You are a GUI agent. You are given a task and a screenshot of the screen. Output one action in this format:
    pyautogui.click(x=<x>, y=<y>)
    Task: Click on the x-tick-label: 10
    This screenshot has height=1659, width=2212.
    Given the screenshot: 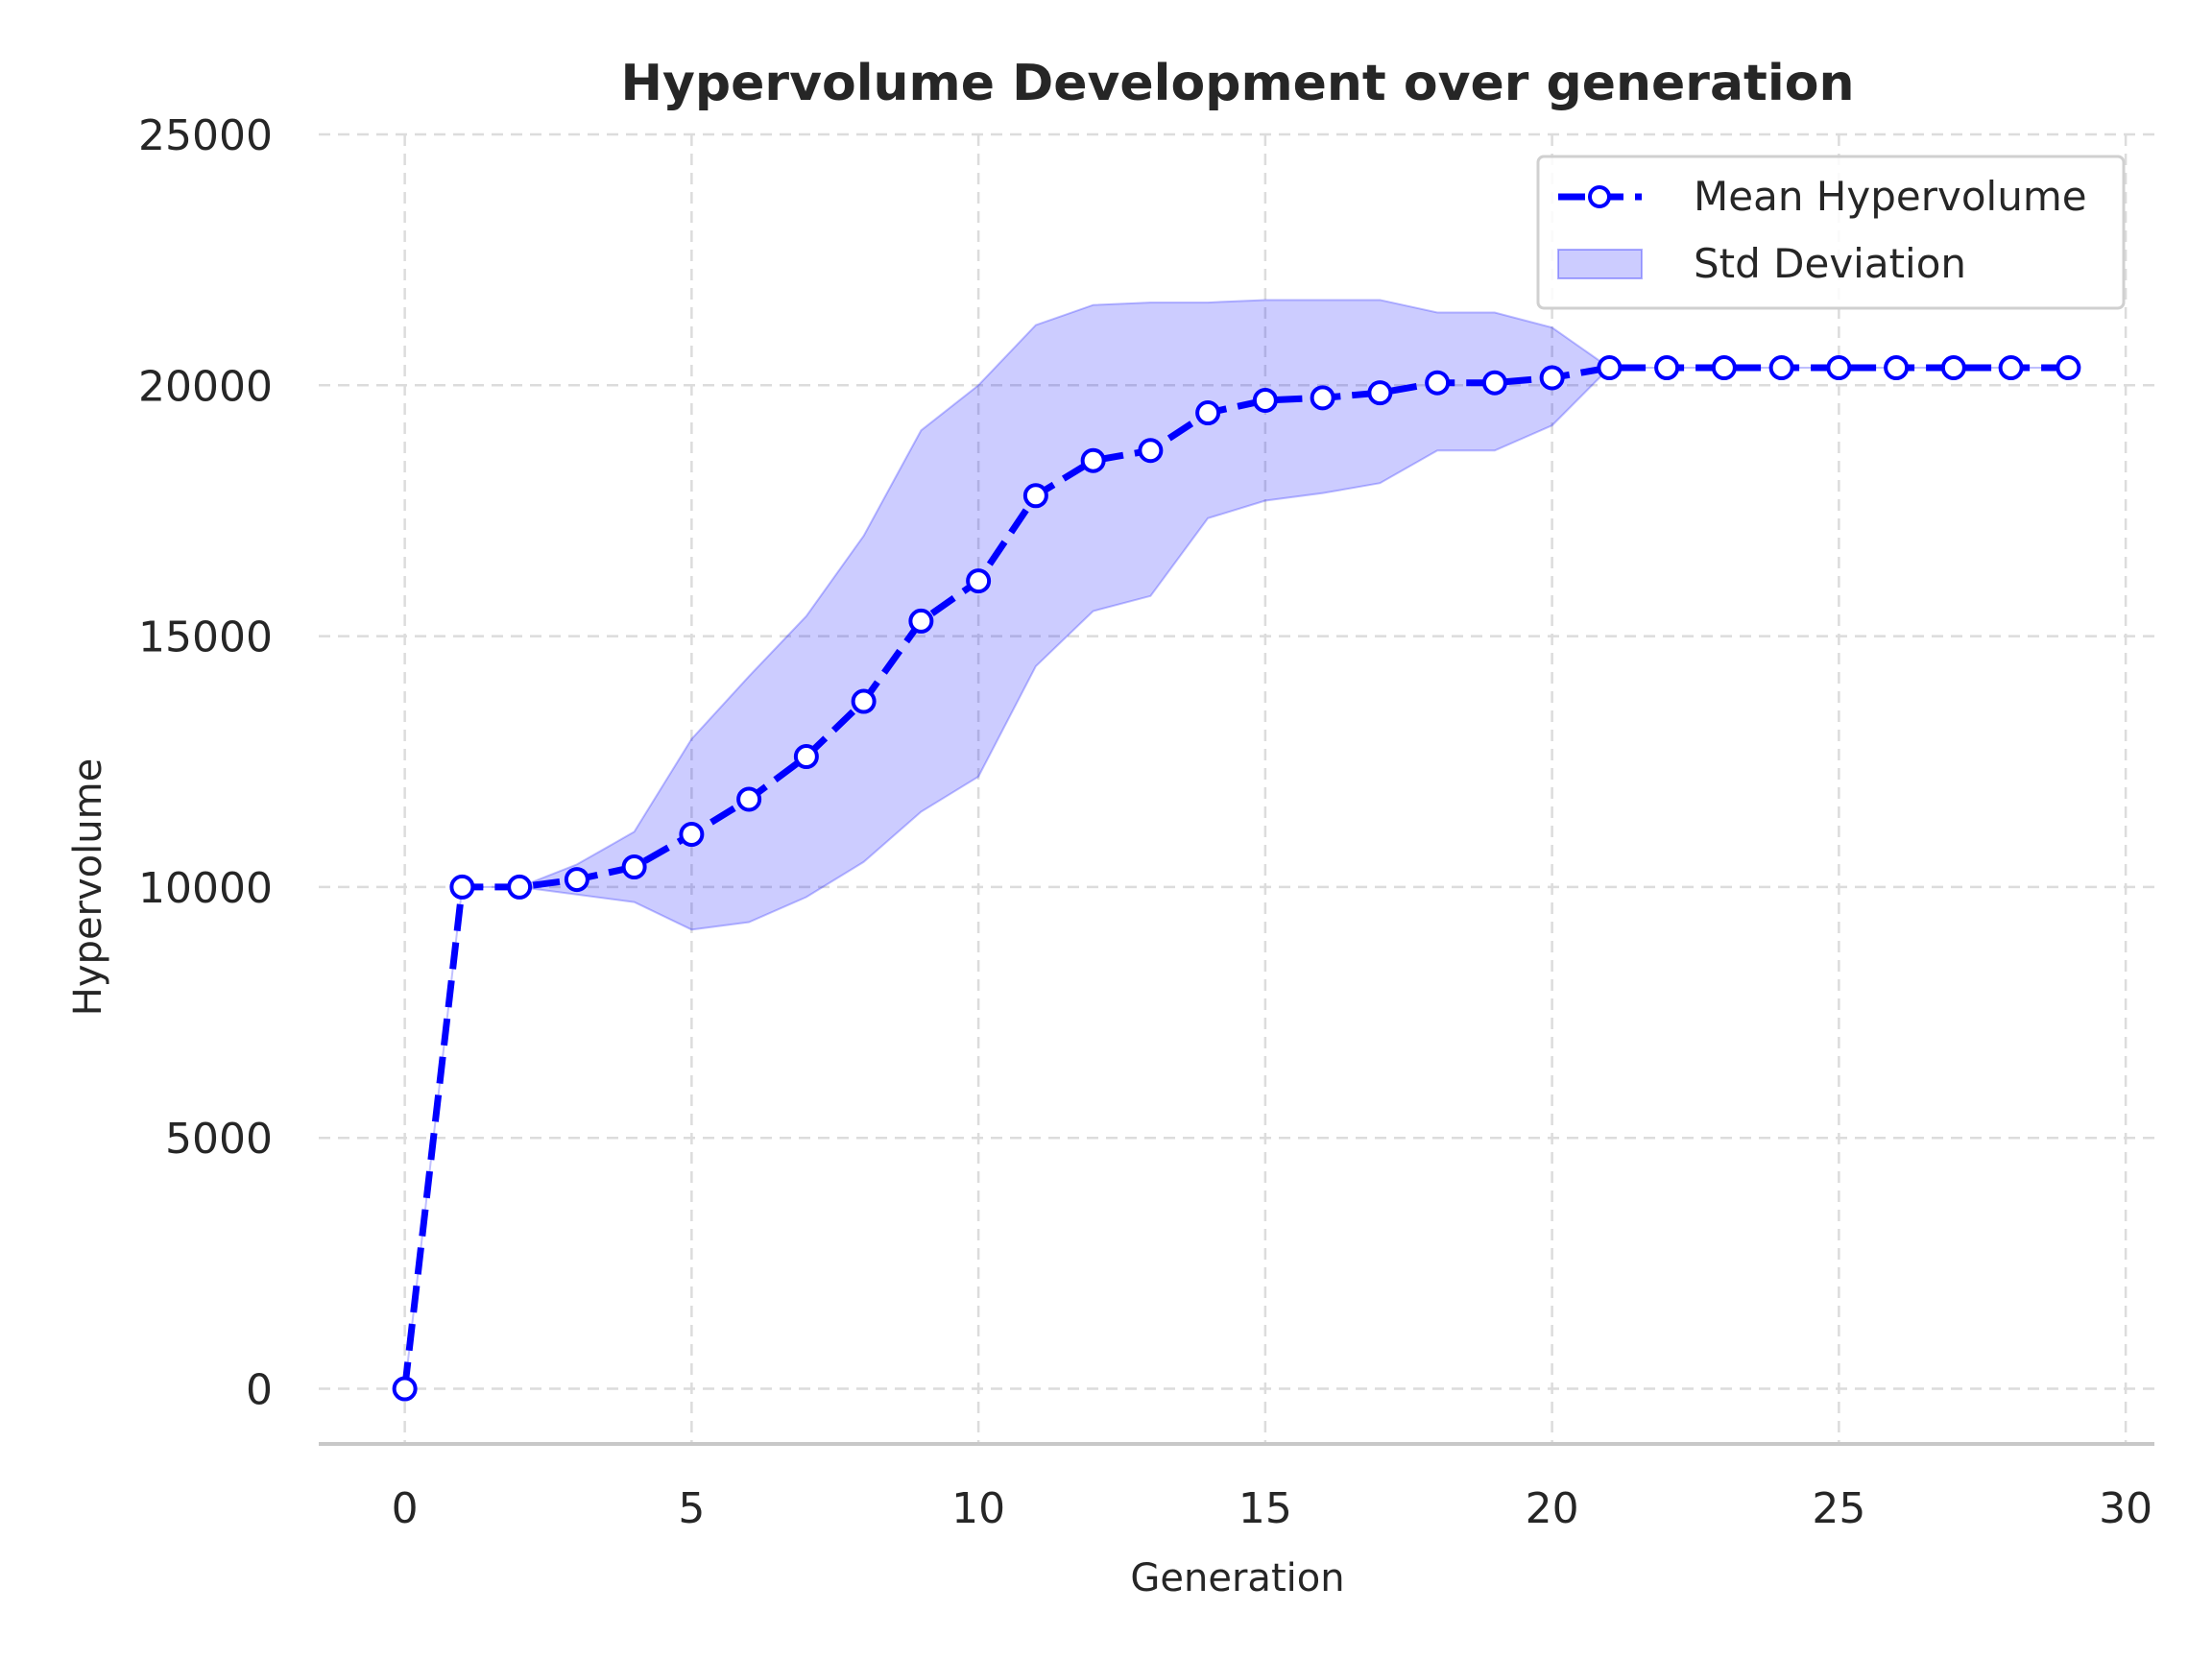 What is the action you would take?
    pyautogui.click(x=978, y=1508)
    